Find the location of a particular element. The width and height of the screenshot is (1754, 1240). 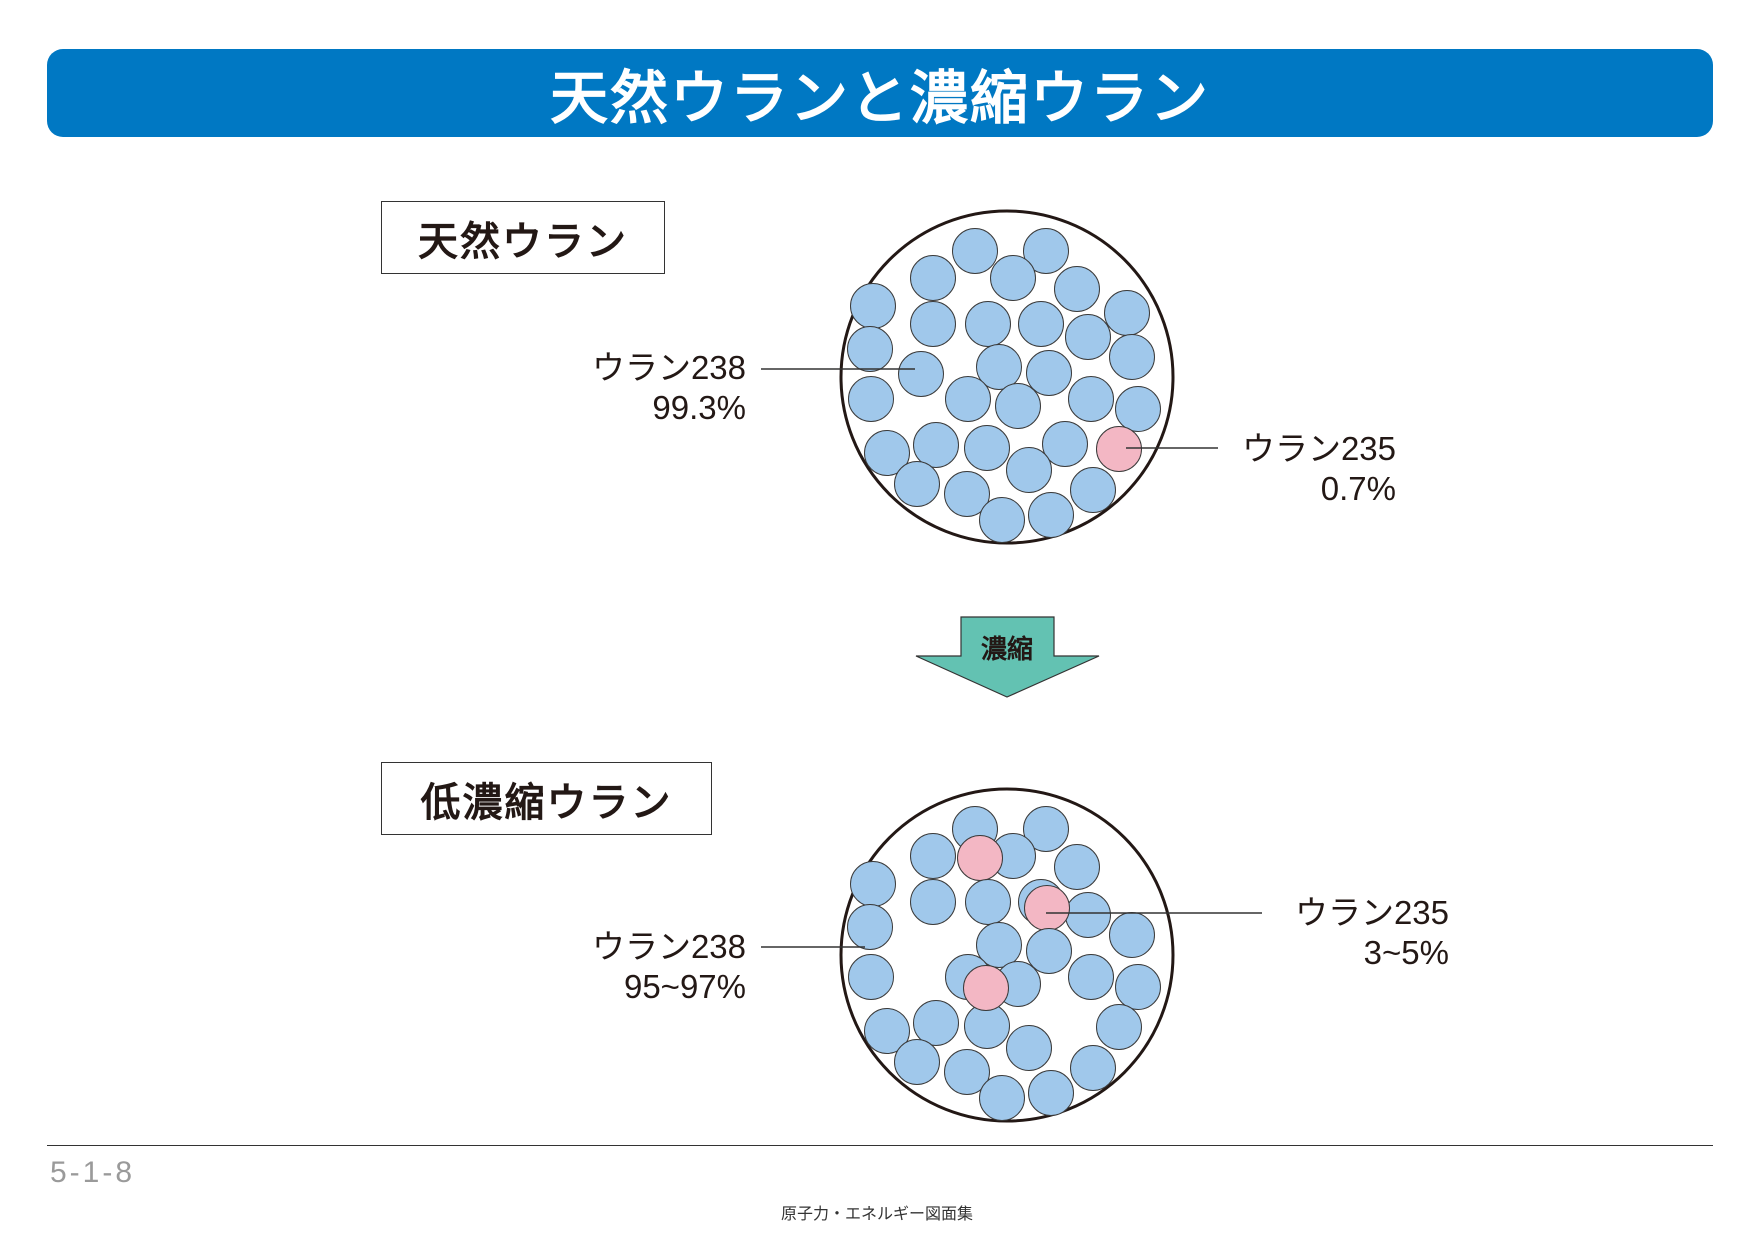

footer-divider is located at coordinates (880, 1145).